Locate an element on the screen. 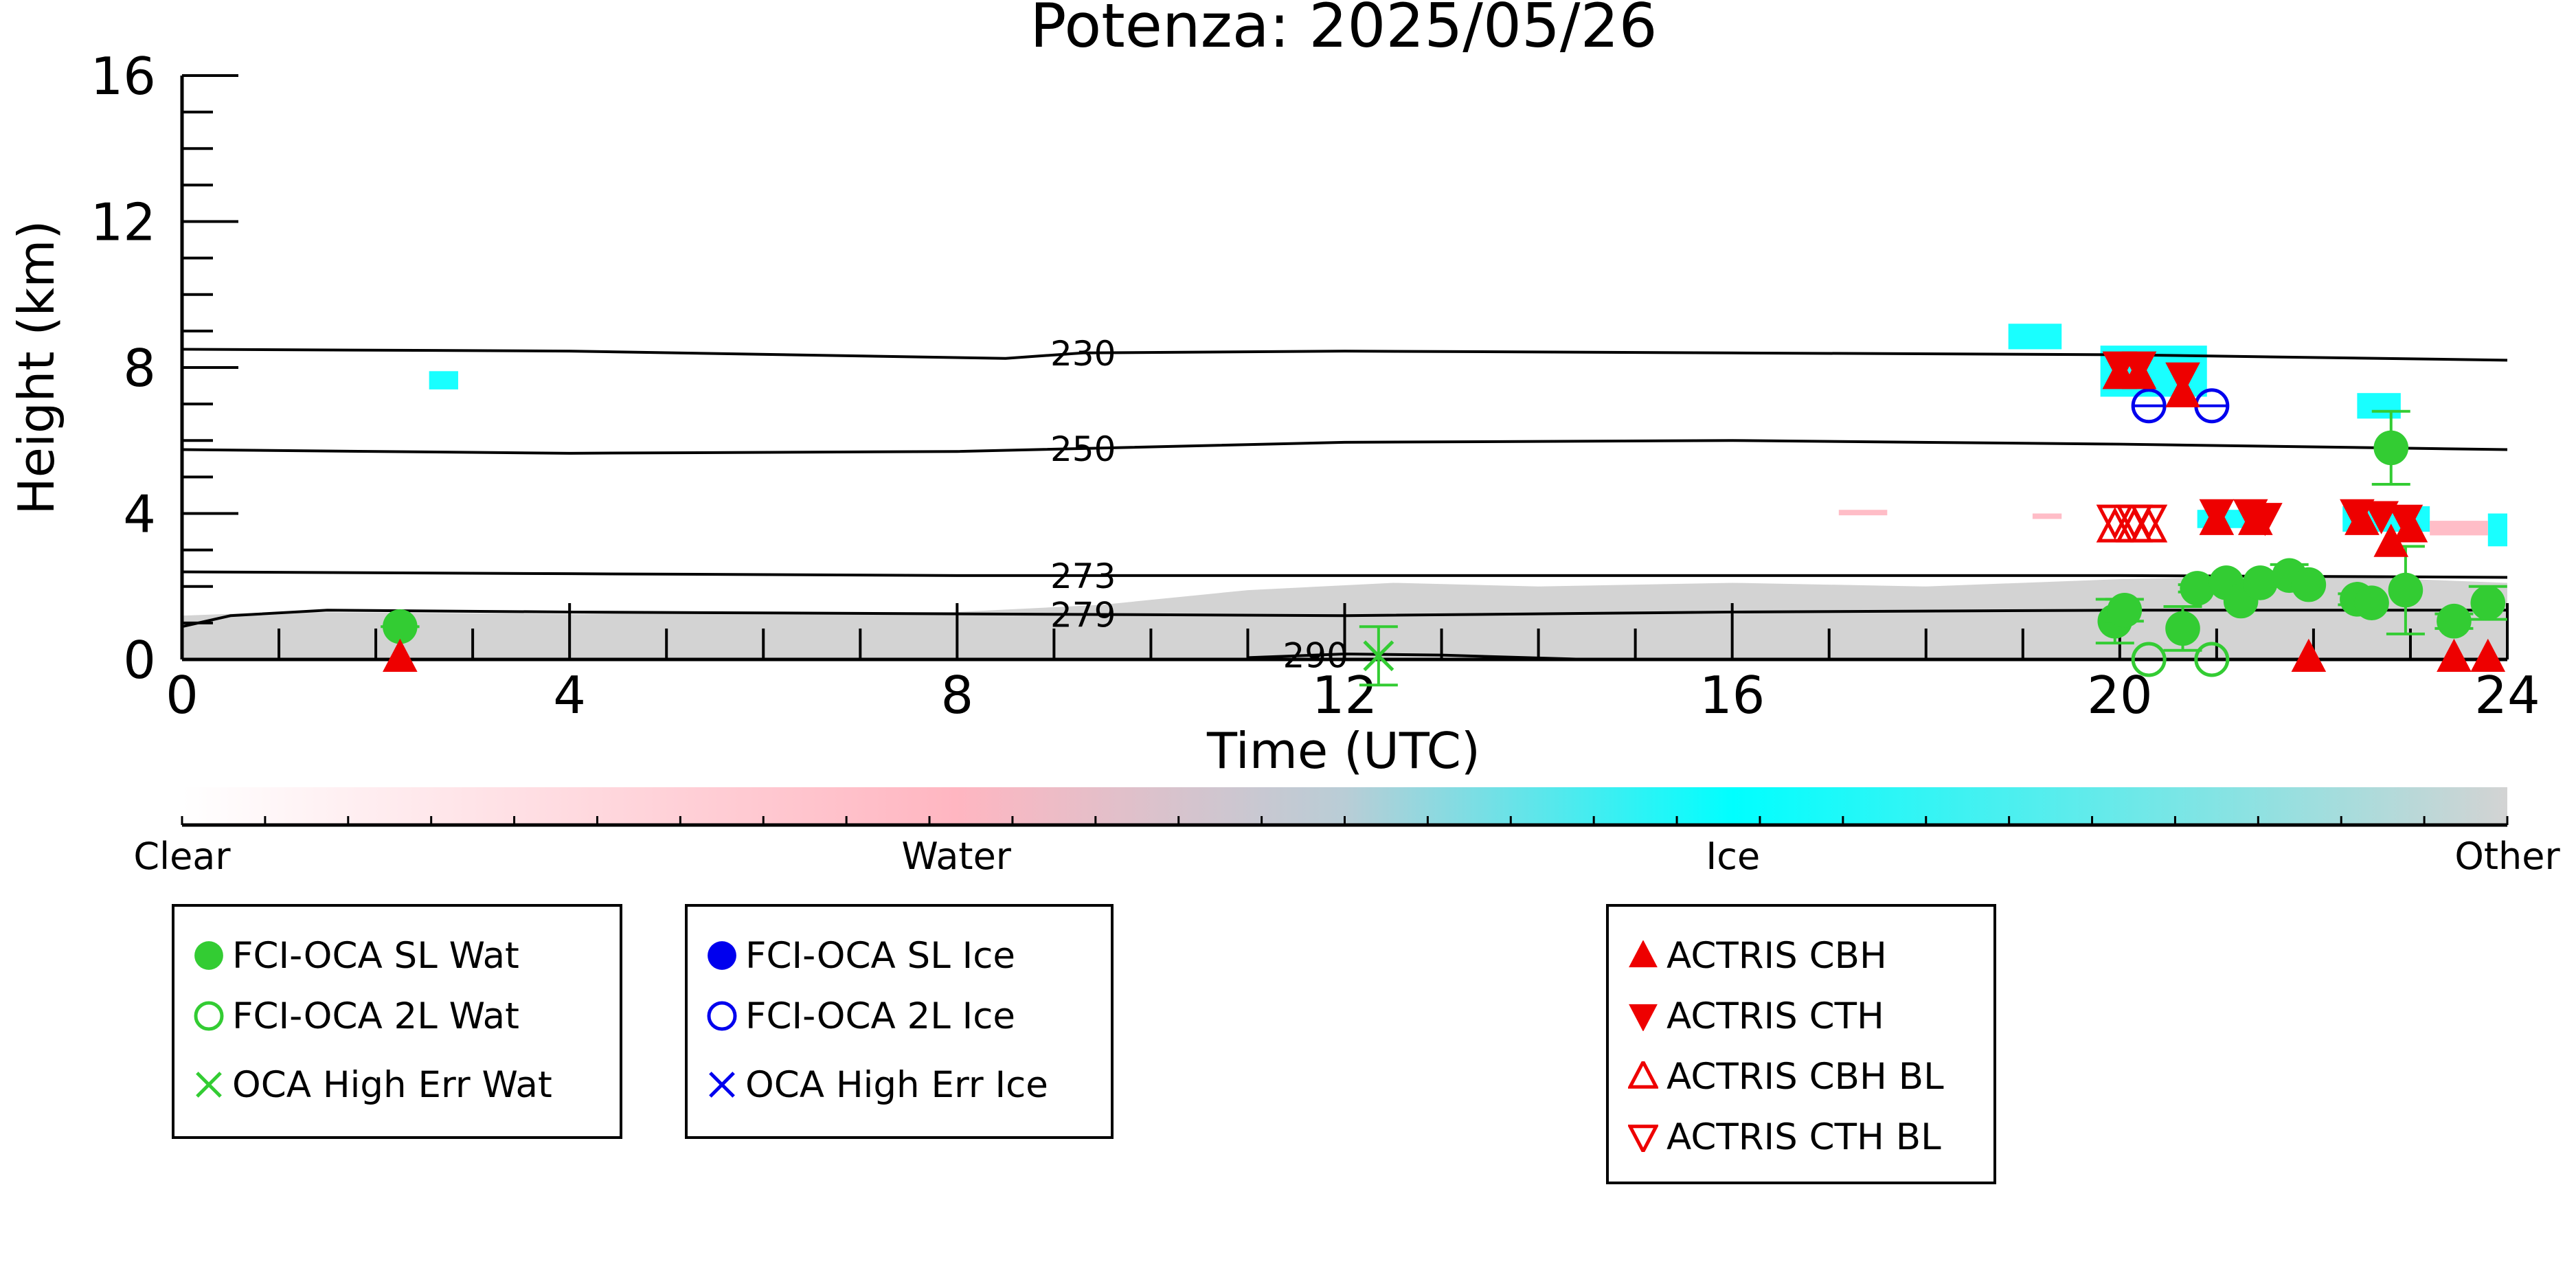  y-axis-label: Height (km) is located at coordinates (36, 368).